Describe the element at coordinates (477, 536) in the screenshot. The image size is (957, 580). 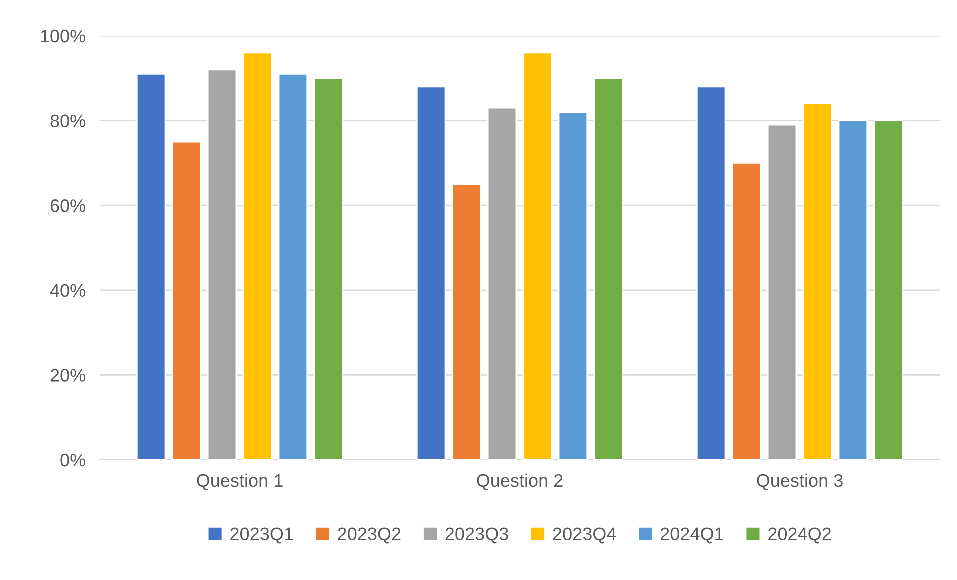
I see `legend-label: 2023Q3` at that location.